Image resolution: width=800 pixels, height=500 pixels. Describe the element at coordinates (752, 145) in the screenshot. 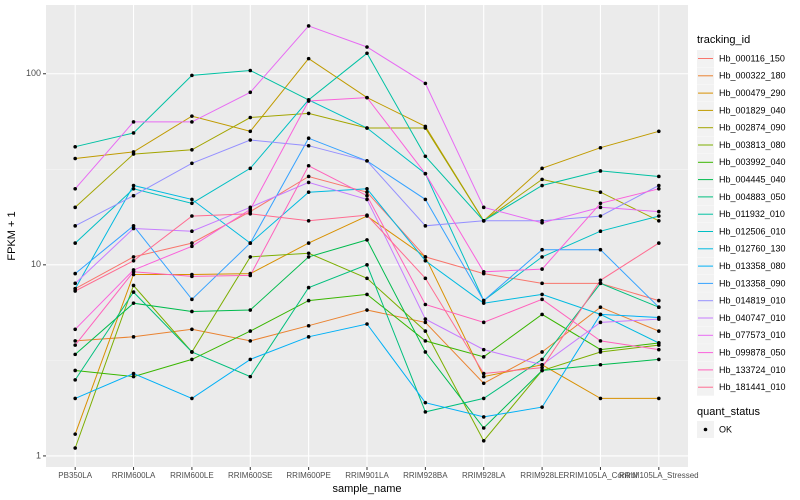

I see `legend-label: Hb_003813_080` at that location.